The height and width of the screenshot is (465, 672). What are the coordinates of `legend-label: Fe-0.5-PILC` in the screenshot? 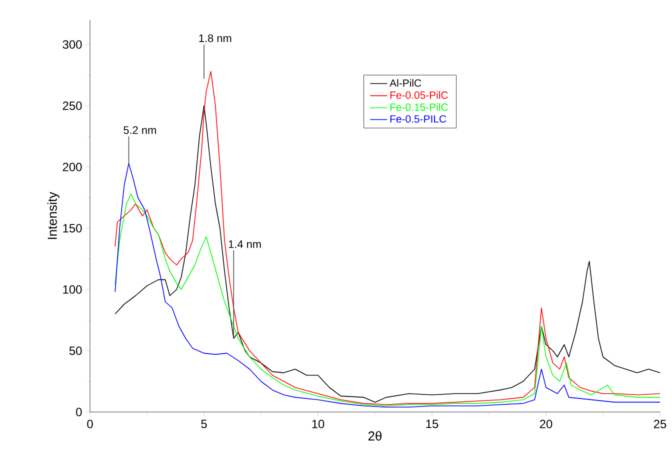 It's located at (418, 119).